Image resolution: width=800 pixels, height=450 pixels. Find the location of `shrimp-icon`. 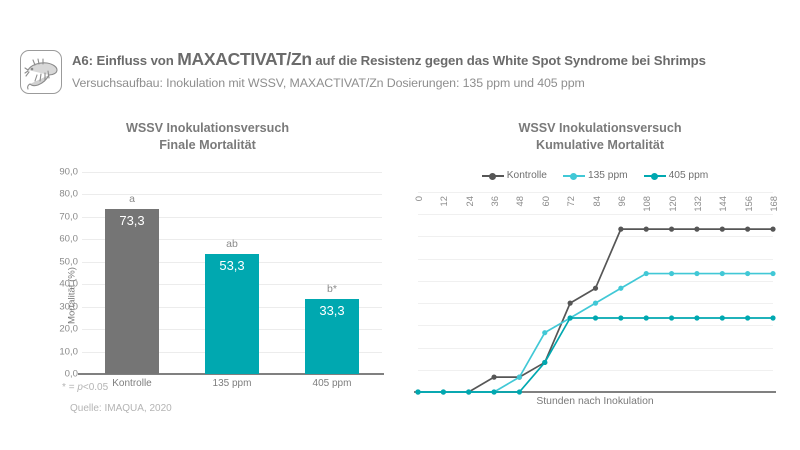

shrimp-icon is located at coordinates (41, 72).